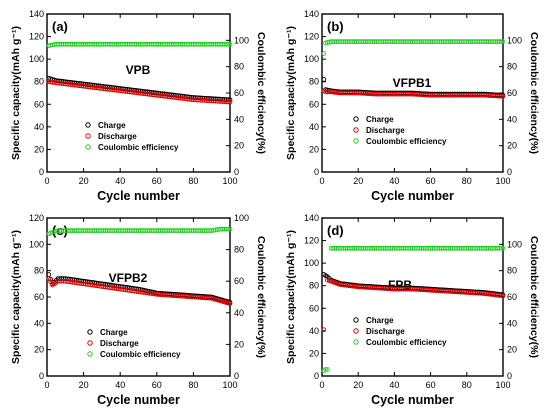 This screenshot has width=550, height=410. Describe the element at coordinates (400, 130) in the screenshot. I see `legend: Charge Discharge Coulombic efficiency` at that location.